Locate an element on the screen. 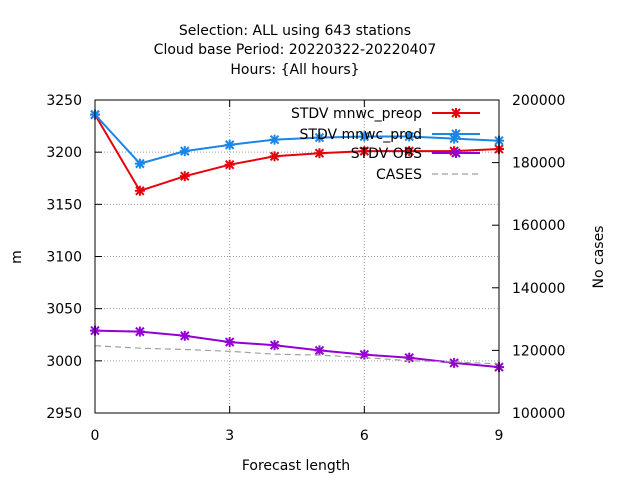 The image size is (640, 480). x-tick-label: 6 is located at coordinates (364, 436).